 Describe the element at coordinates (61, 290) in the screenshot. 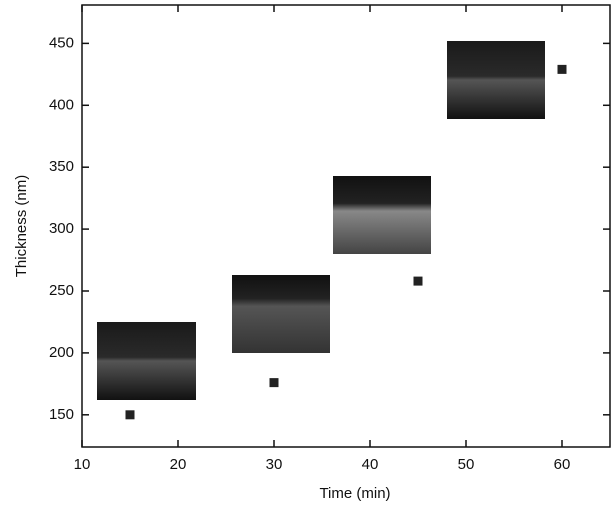

I see `y-tick-label: 250` at that location.